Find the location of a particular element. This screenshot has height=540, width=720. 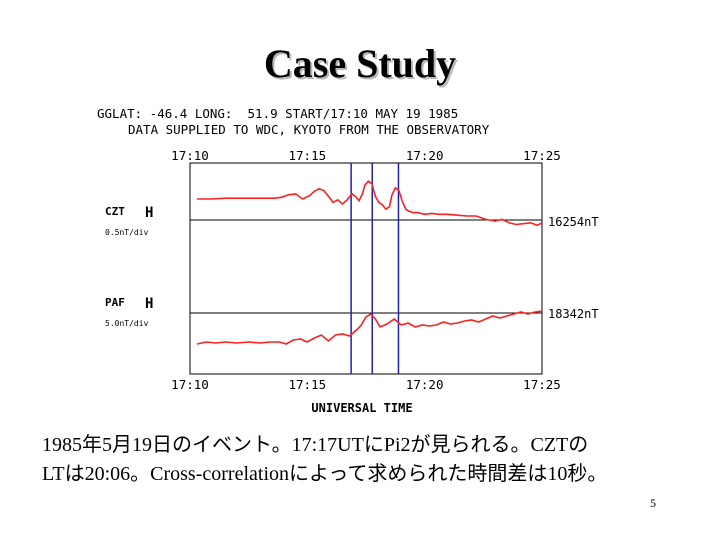

czt-baseline-value: 16254nT is located at coordinates (573, 222).